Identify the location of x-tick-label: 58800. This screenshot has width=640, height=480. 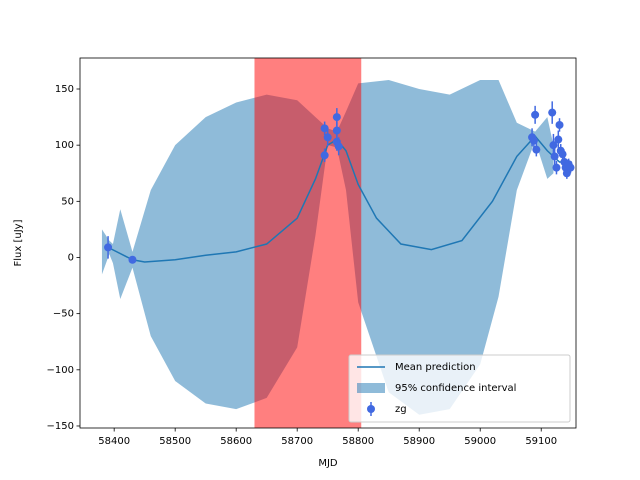
(358, 441).